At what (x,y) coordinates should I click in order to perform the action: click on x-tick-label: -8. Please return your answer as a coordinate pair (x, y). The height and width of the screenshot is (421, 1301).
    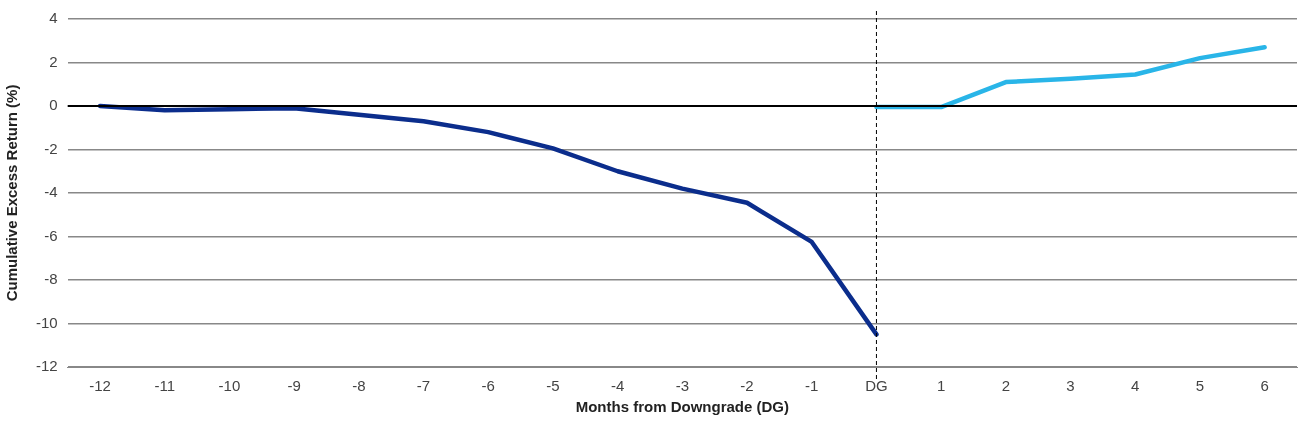
    Looking at the image, I should click on (359, 386).